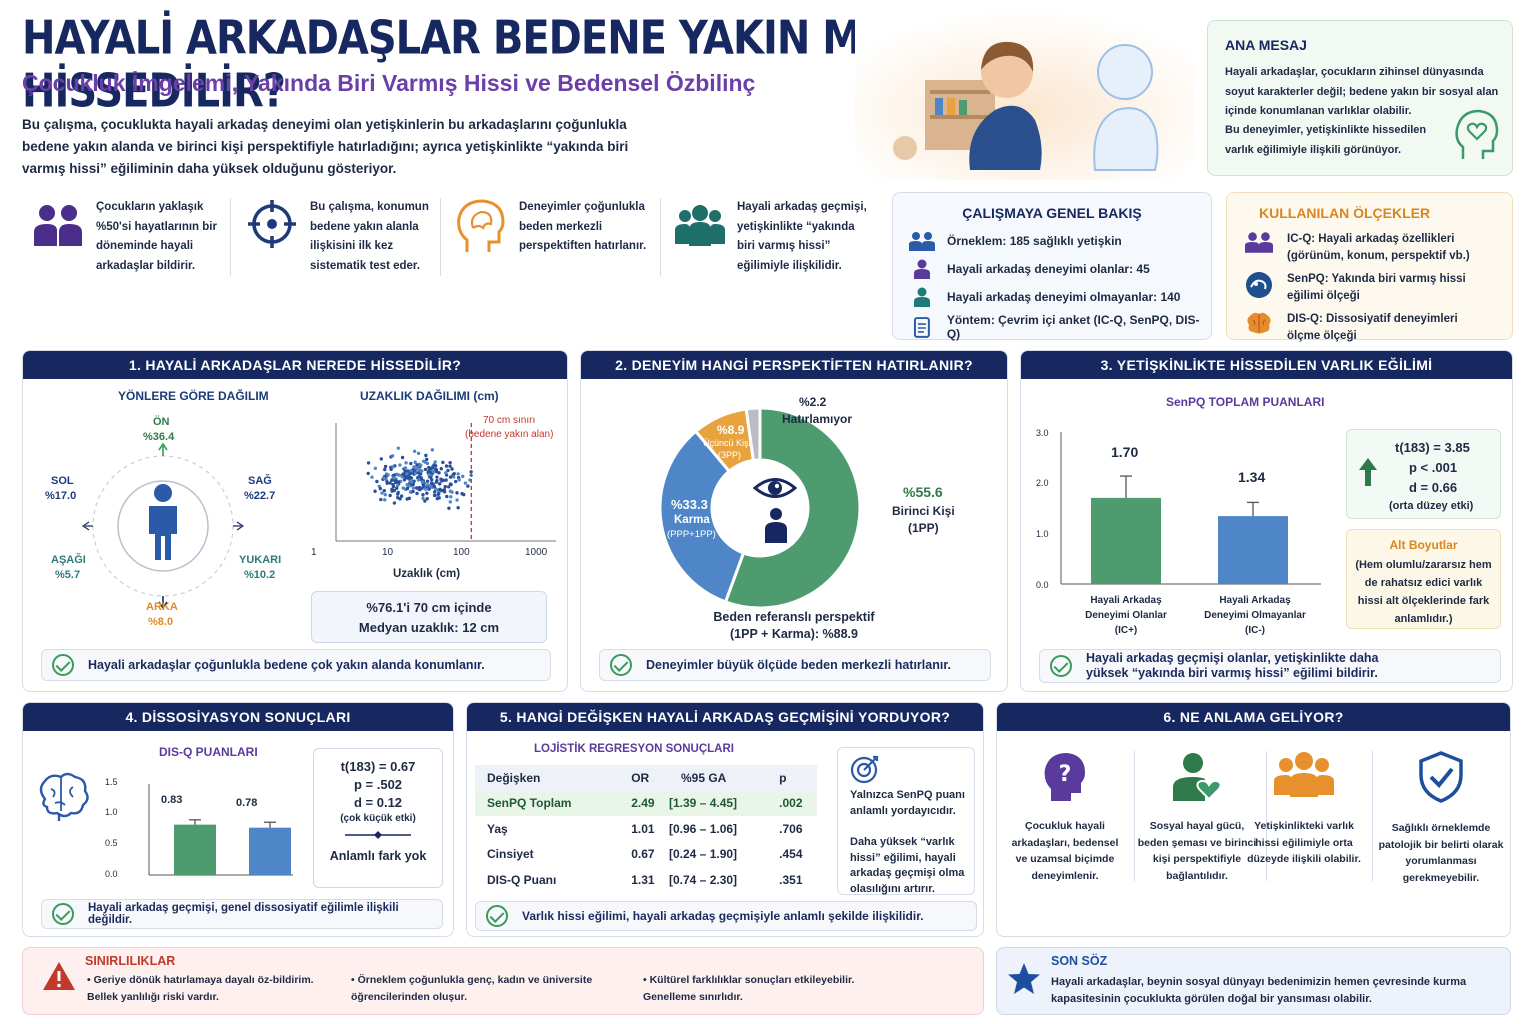 Image resolution: width=1536 pixels, height=1024 pixels. What do you see at coordinates (703, 854) in the screenshot?
I see `table-cell: [0.24 – 1.90]` at bounding box center [703, 854].